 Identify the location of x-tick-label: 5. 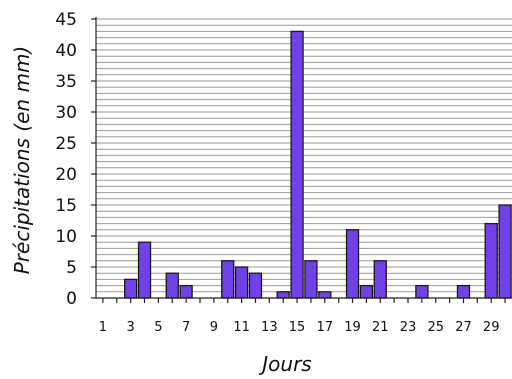
(158, 327).